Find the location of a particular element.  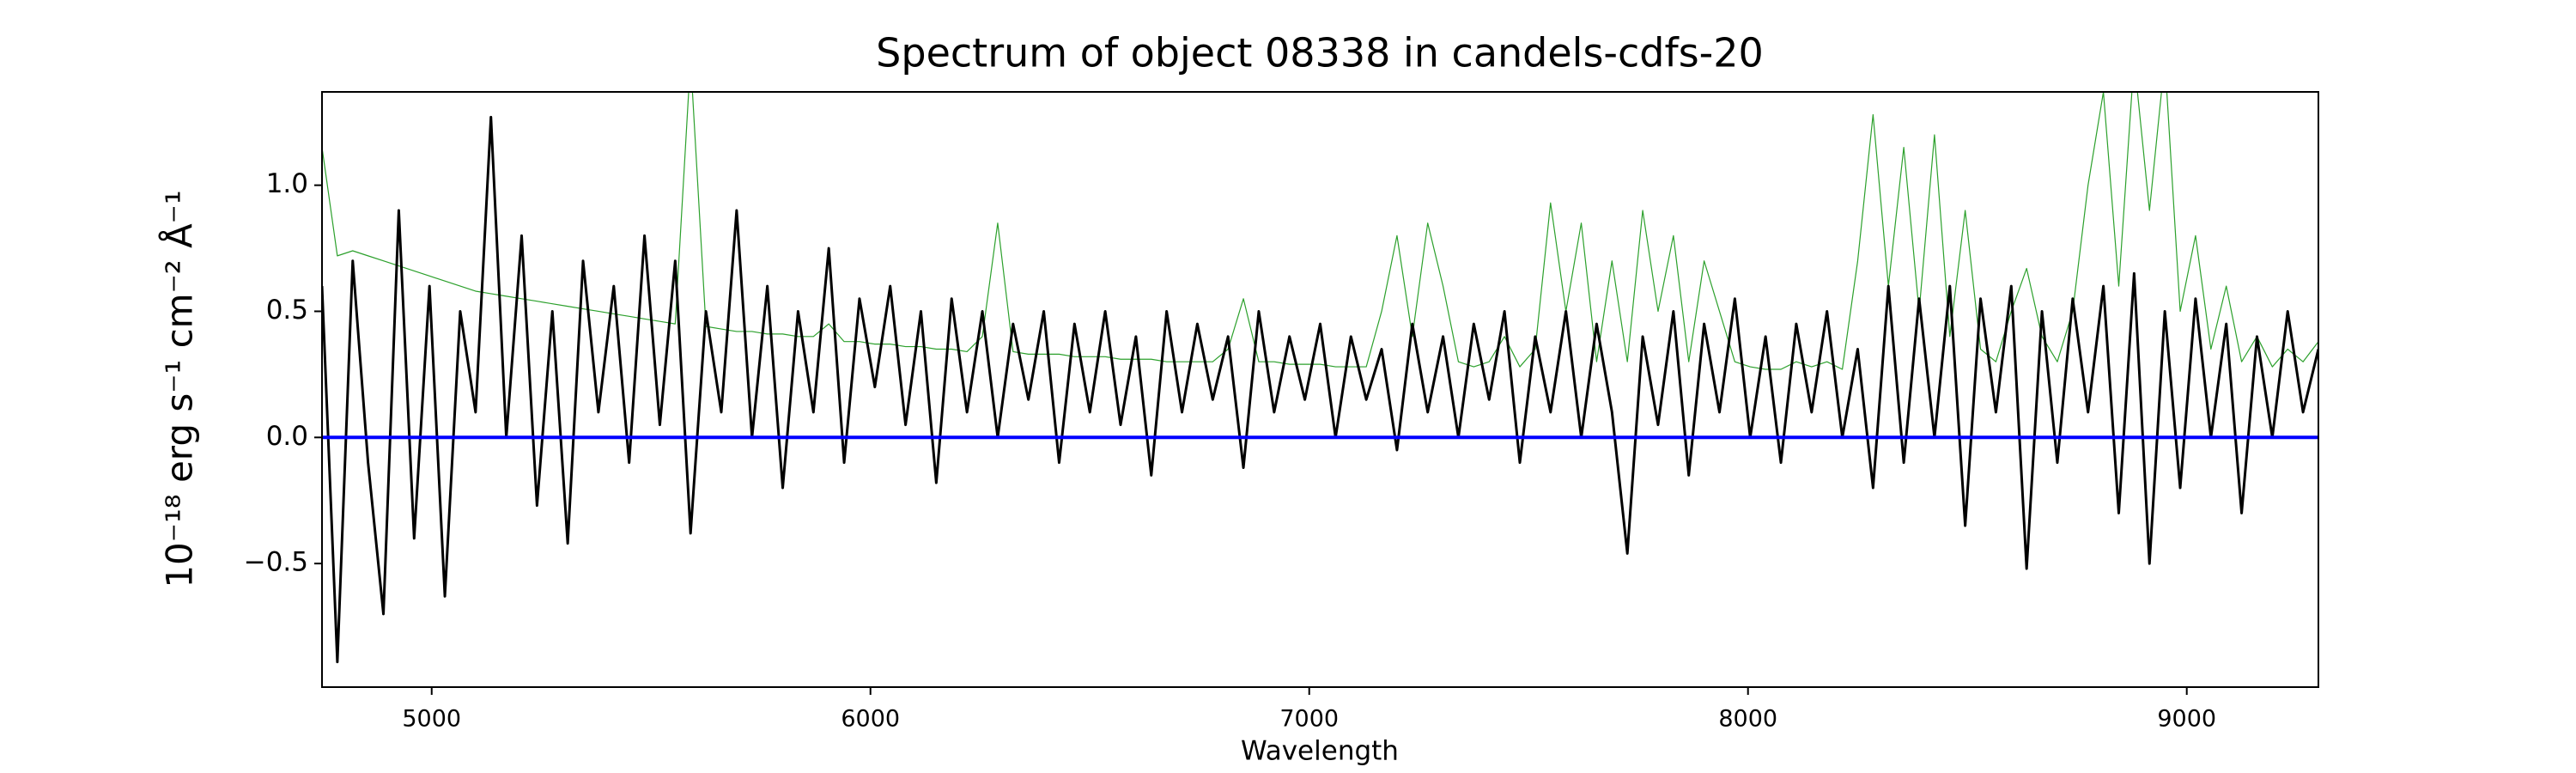

x-tick-label: 6000 is located at coordinates (870, 719).